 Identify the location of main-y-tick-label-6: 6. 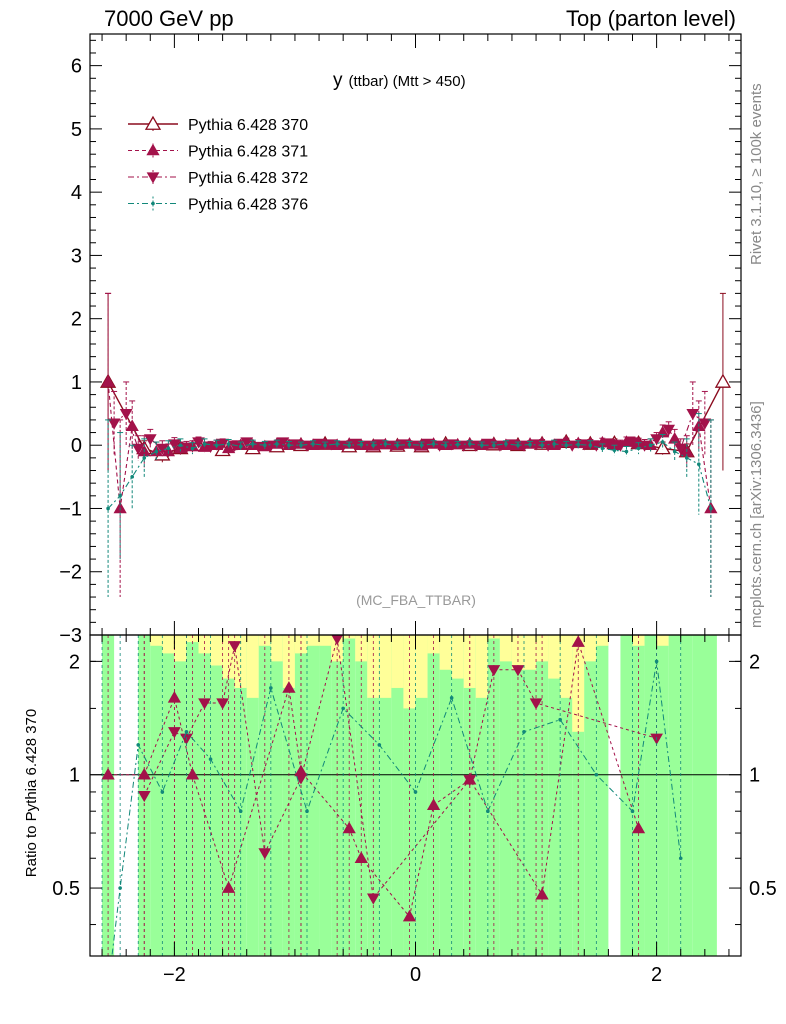
(76, 67).